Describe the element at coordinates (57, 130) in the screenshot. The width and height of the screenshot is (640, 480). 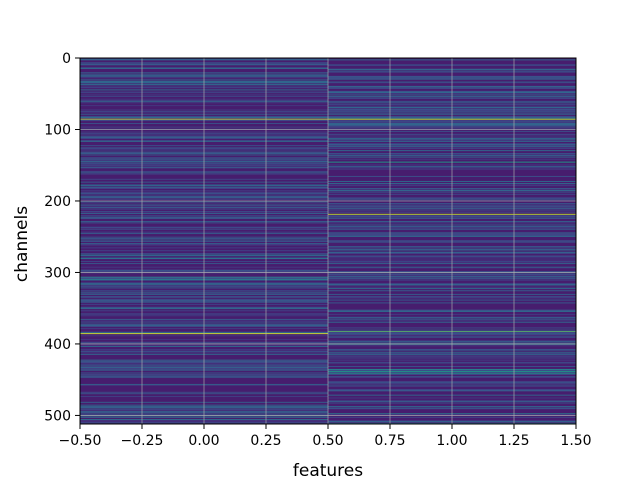
I see `y-tick-label: 100` at that location.